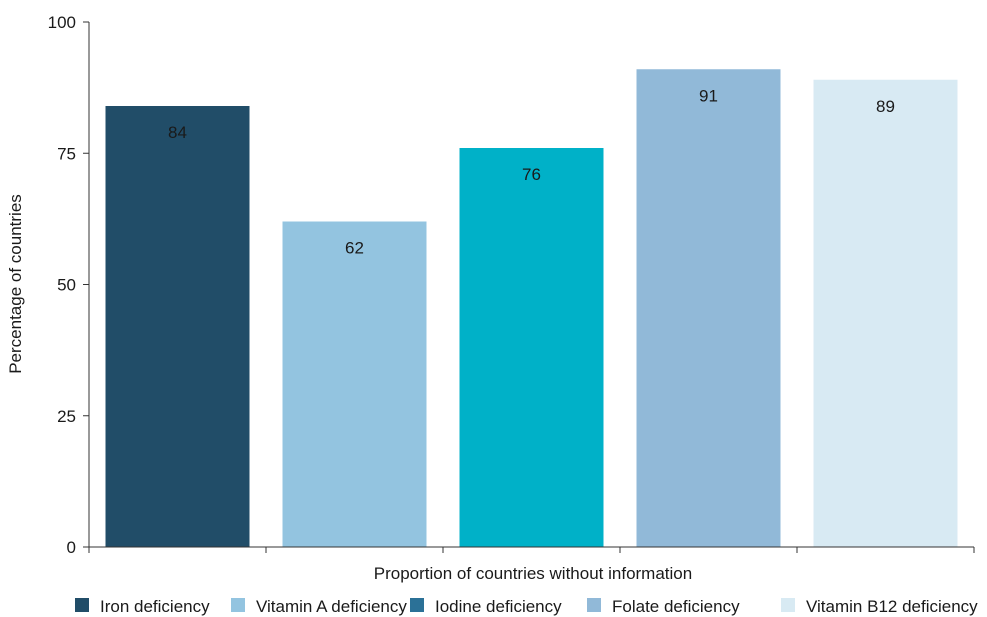  Describe the element at coordinates (177, 132) in the screenshot. I see `bar-value-label: 84` at that location.